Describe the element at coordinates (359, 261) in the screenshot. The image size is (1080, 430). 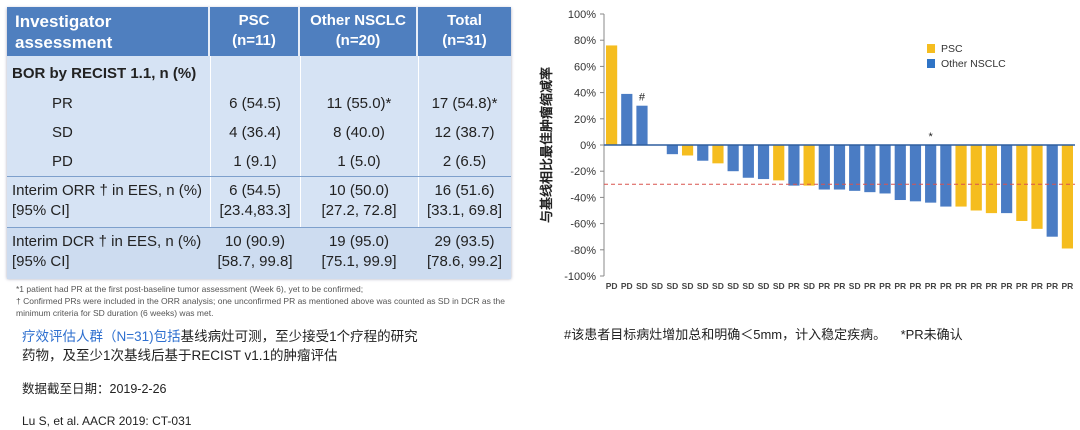
I see `dcr-other-ci: [75.1, 99.9]` at that location.